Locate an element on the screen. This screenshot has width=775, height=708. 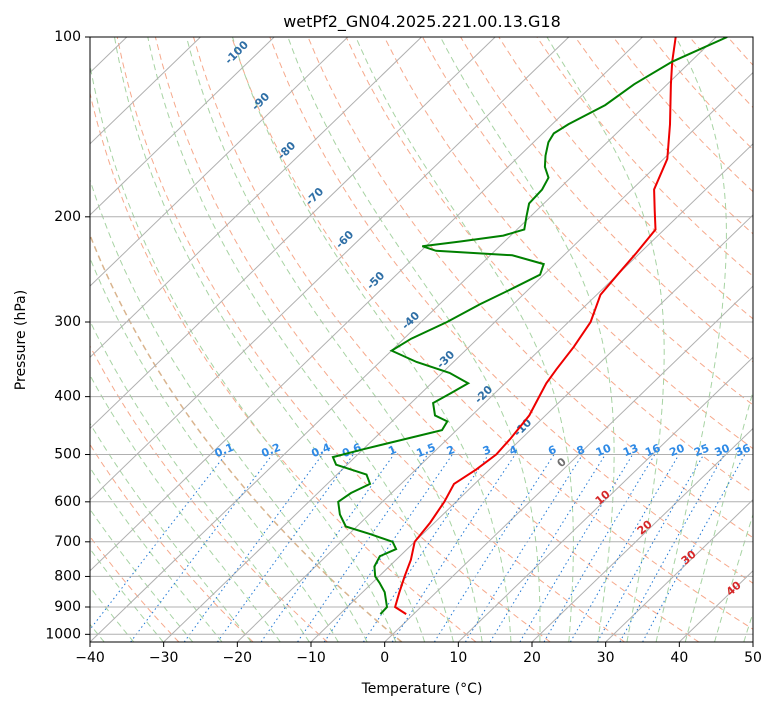
mixing-ratio-label: 10 is located at coordinates (603, 450).